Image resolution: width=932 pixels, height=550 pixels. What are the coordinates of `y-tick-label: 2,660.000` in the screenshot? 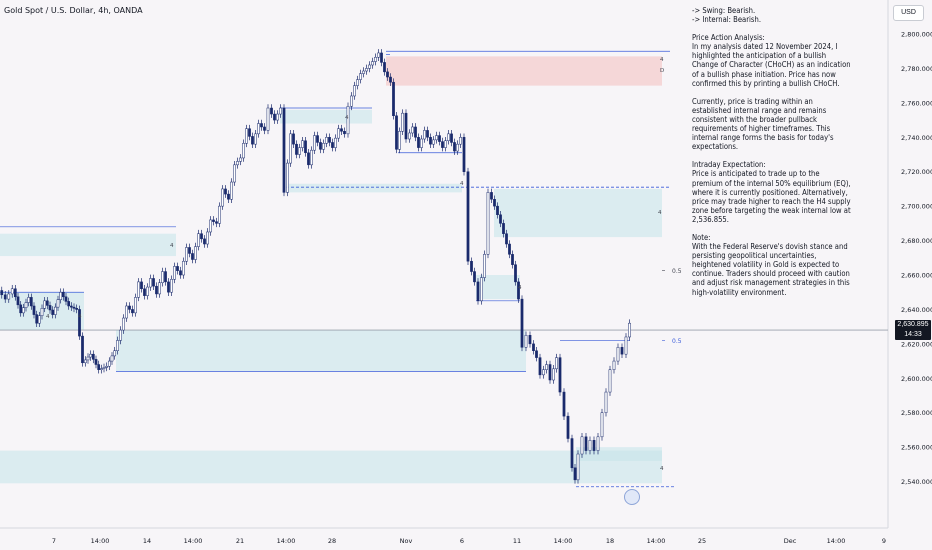 It's located at (916, 276).